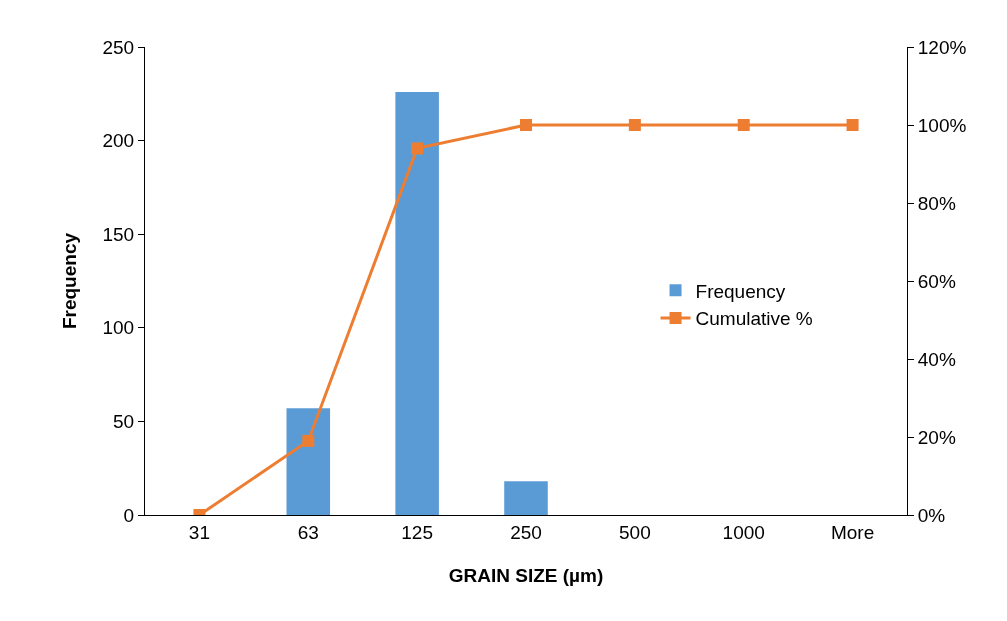 This screenshot has width=1007, height=621. What do you see at coordinates (743, 532) in the screenshot?
I see `x-tick-label: 1000` at bounding box center [743, 532].